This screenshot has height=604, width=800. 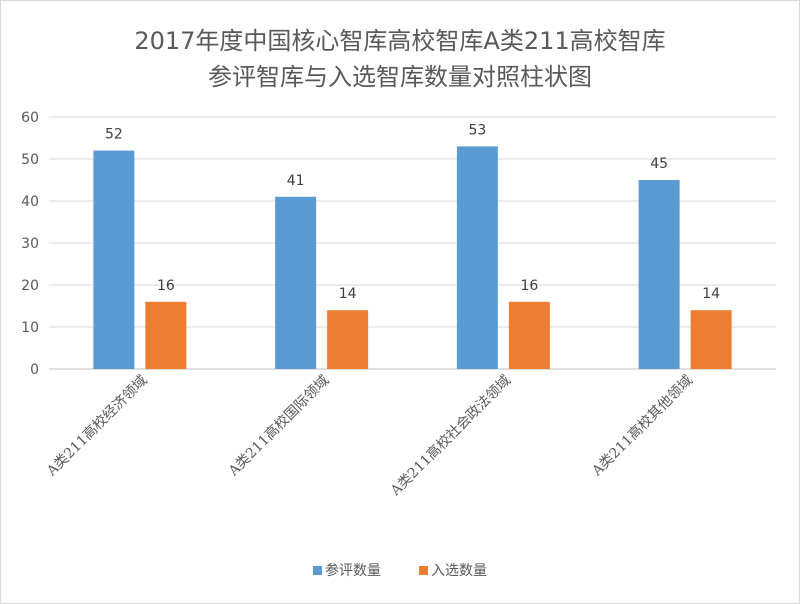 What do you see at coordinates (30, 118) in the screenshot?
I see `y-tick-label: 60` at bounding box center [30, 118].